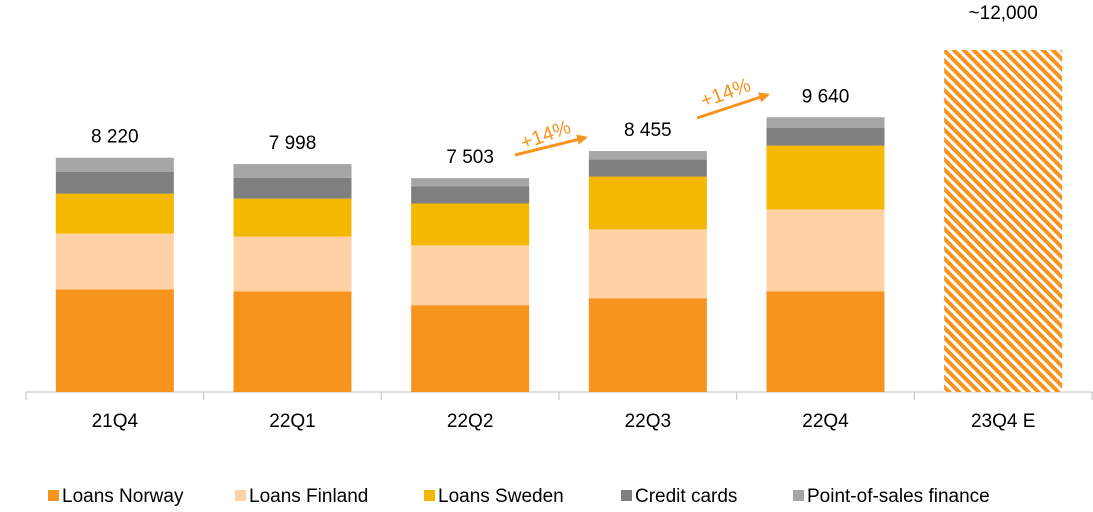 The image size is (1093, 512). Describe the element at coordinates (898, 496) in the screenshot. I see `legend-label: Point-of-sales finance` at that location.